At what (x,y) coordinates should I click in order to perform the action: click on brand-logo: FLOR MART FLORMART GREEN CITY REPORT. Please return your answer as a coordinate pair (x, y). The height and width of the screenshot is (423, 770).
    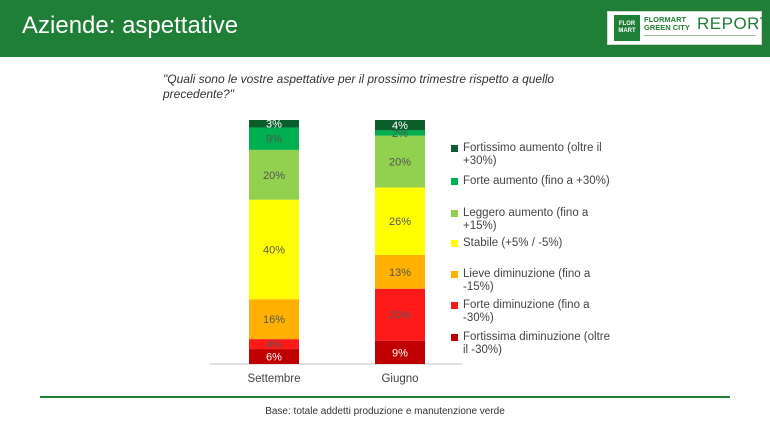
    Looking at the image, I should click on (688, 28).